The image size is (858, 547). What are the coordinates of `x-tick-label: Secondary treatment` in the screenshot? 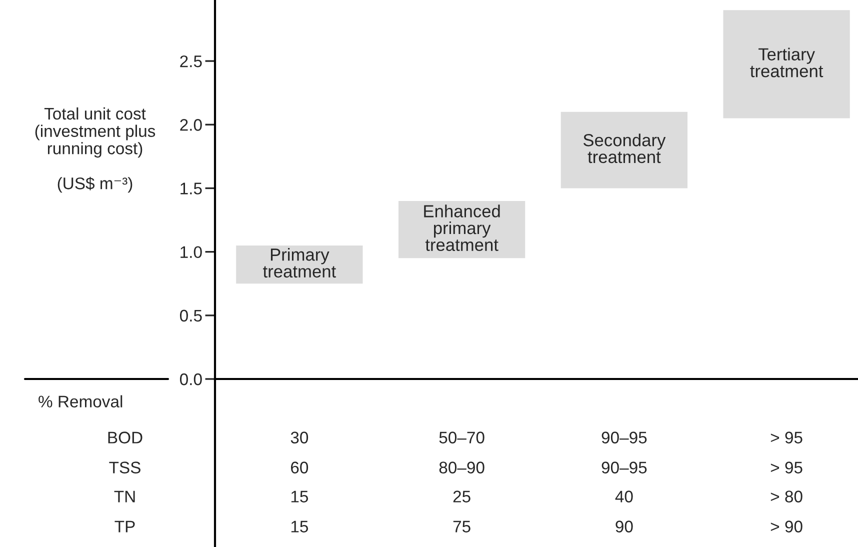 It's located at (624, 149).